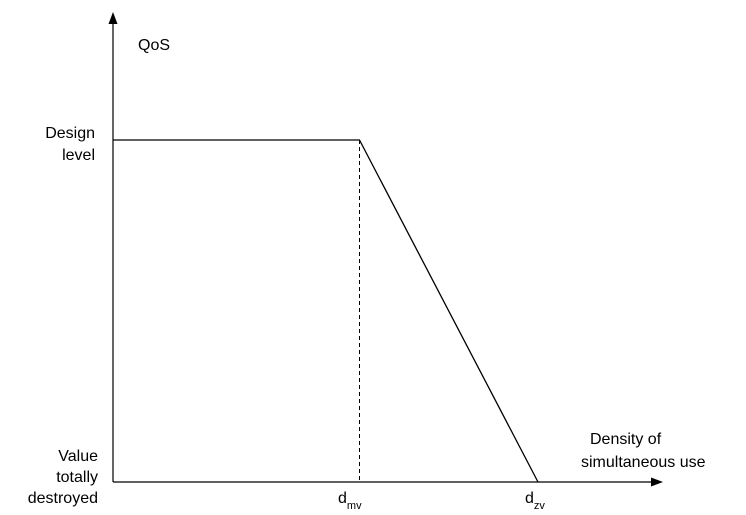 The image size is (746, 515). I want to click on x-tick-dzv-sub: zv, so click(540, 506).